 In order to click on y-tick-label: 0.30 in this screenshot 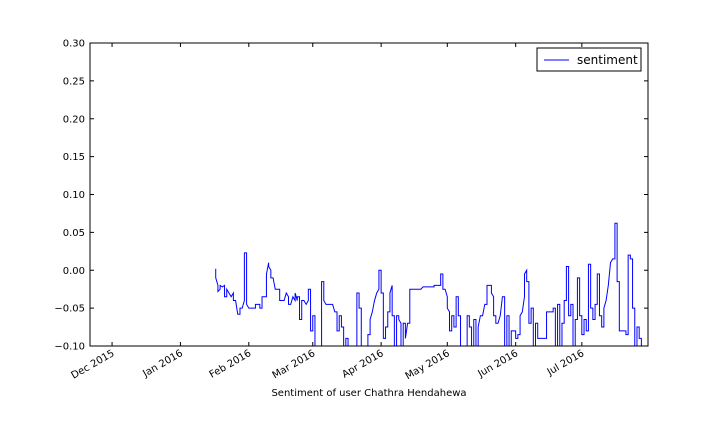, I will do `click(74, 44)`.